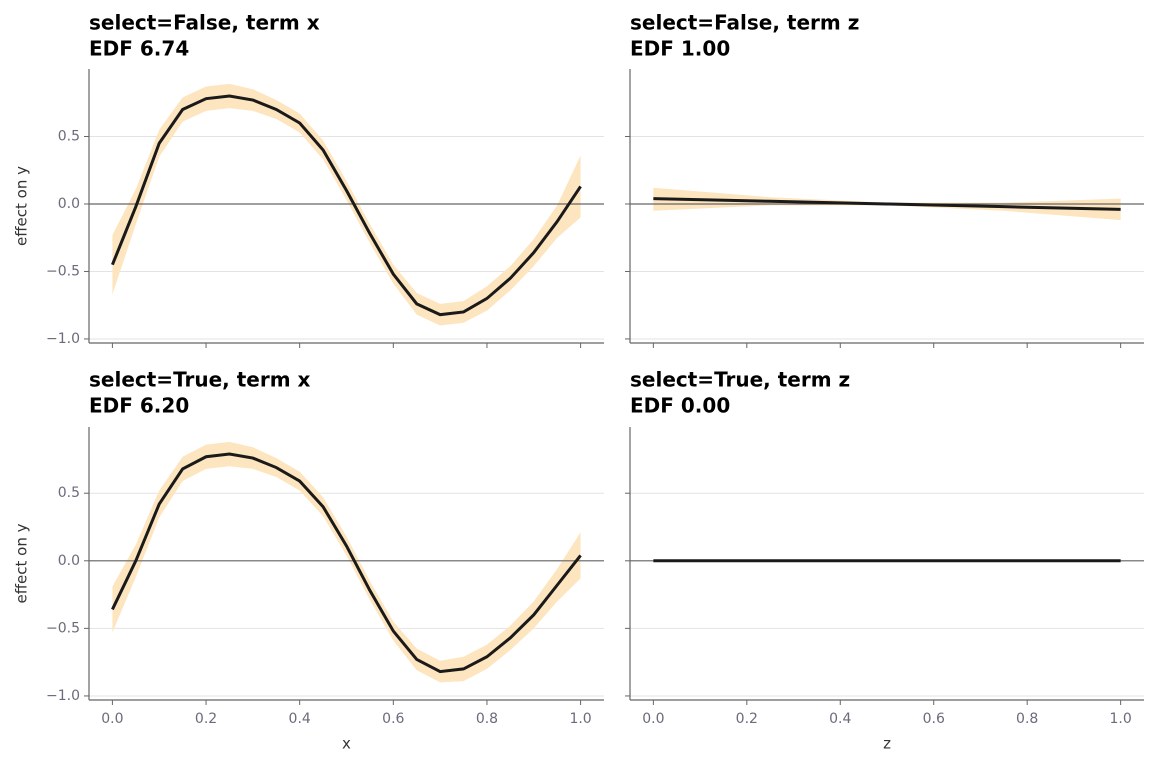 The width and height of the screenshot is (1157, 767). I want to click on x-axis-label: z, so click(887, 744).